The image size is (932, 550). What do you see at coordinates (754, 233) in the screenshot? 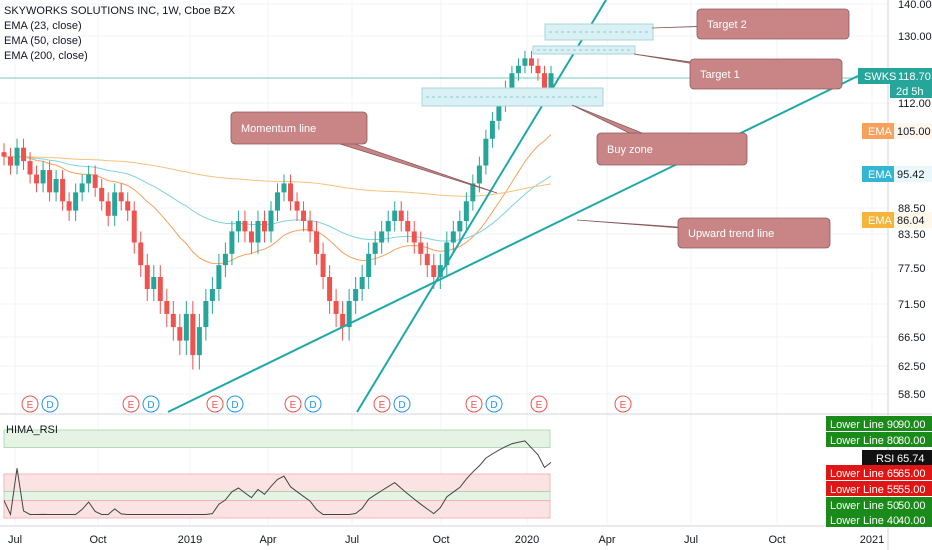
I see `callout-box` at bounding box center [754, 233].